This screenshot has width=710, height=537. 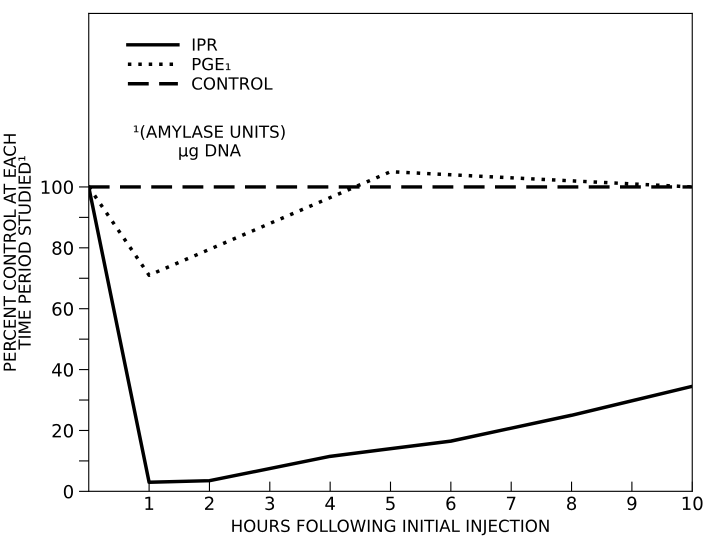 What do you see at coordinates (211, 64) in the screenshot?
I see `legend-label: PGE₁` at bounding box center [211, 64].